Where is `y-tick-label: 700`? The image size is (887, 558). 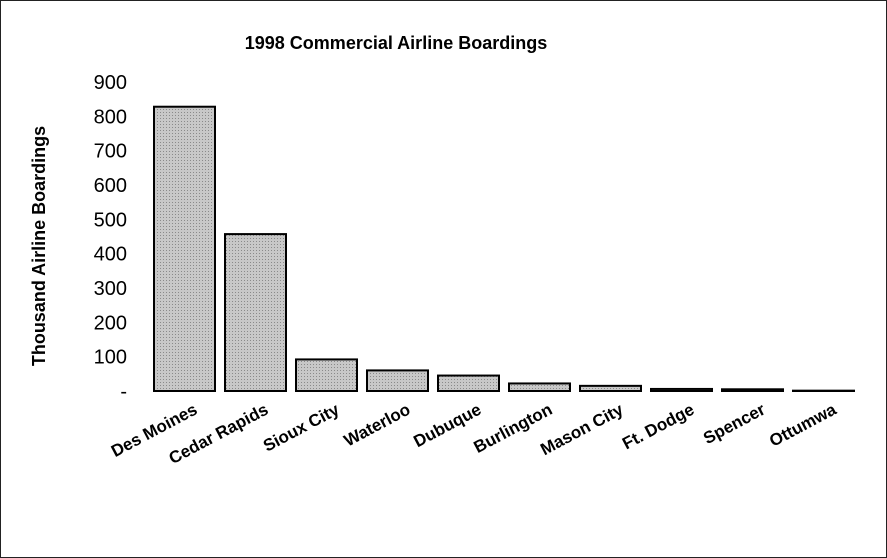 y-tick-label: 700 is located at coordinates (110, 152).